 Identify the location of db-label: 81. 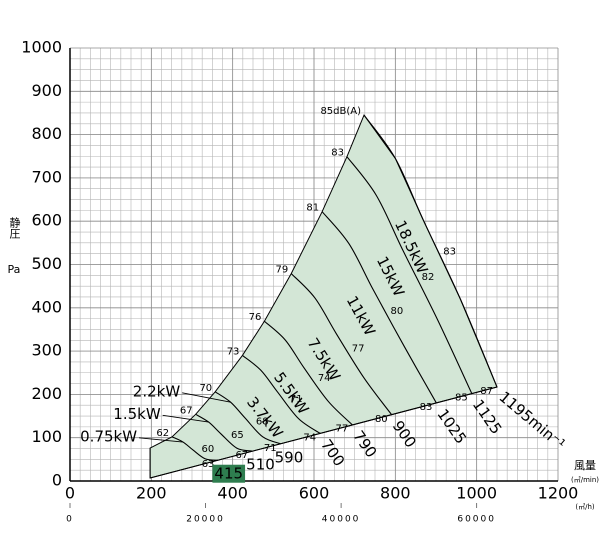
(312, 208).